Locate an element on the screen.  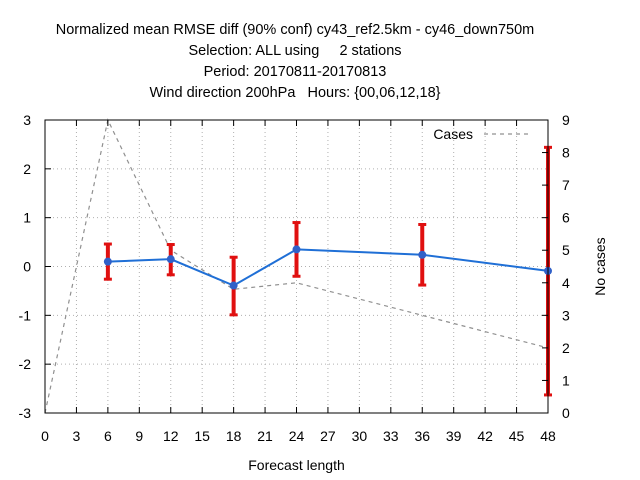
y2-tick-label: 0 is located at coordinates (566, 413).